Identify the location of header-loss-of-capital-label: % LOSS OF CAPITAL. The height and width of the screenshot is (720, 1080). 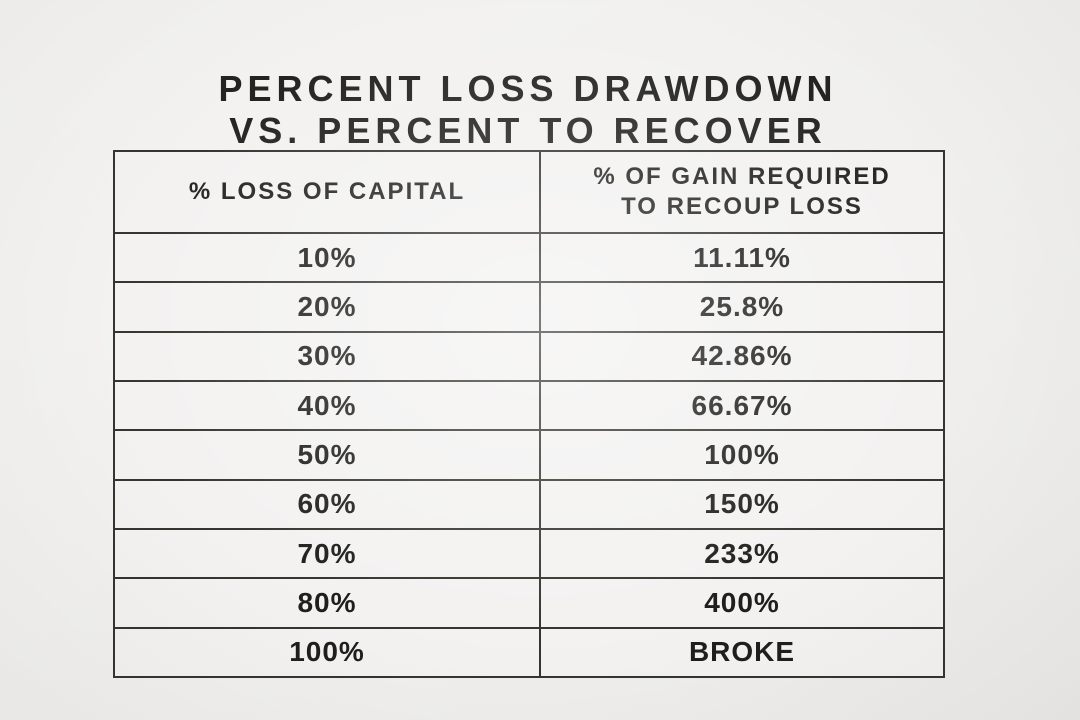
(327, 191).